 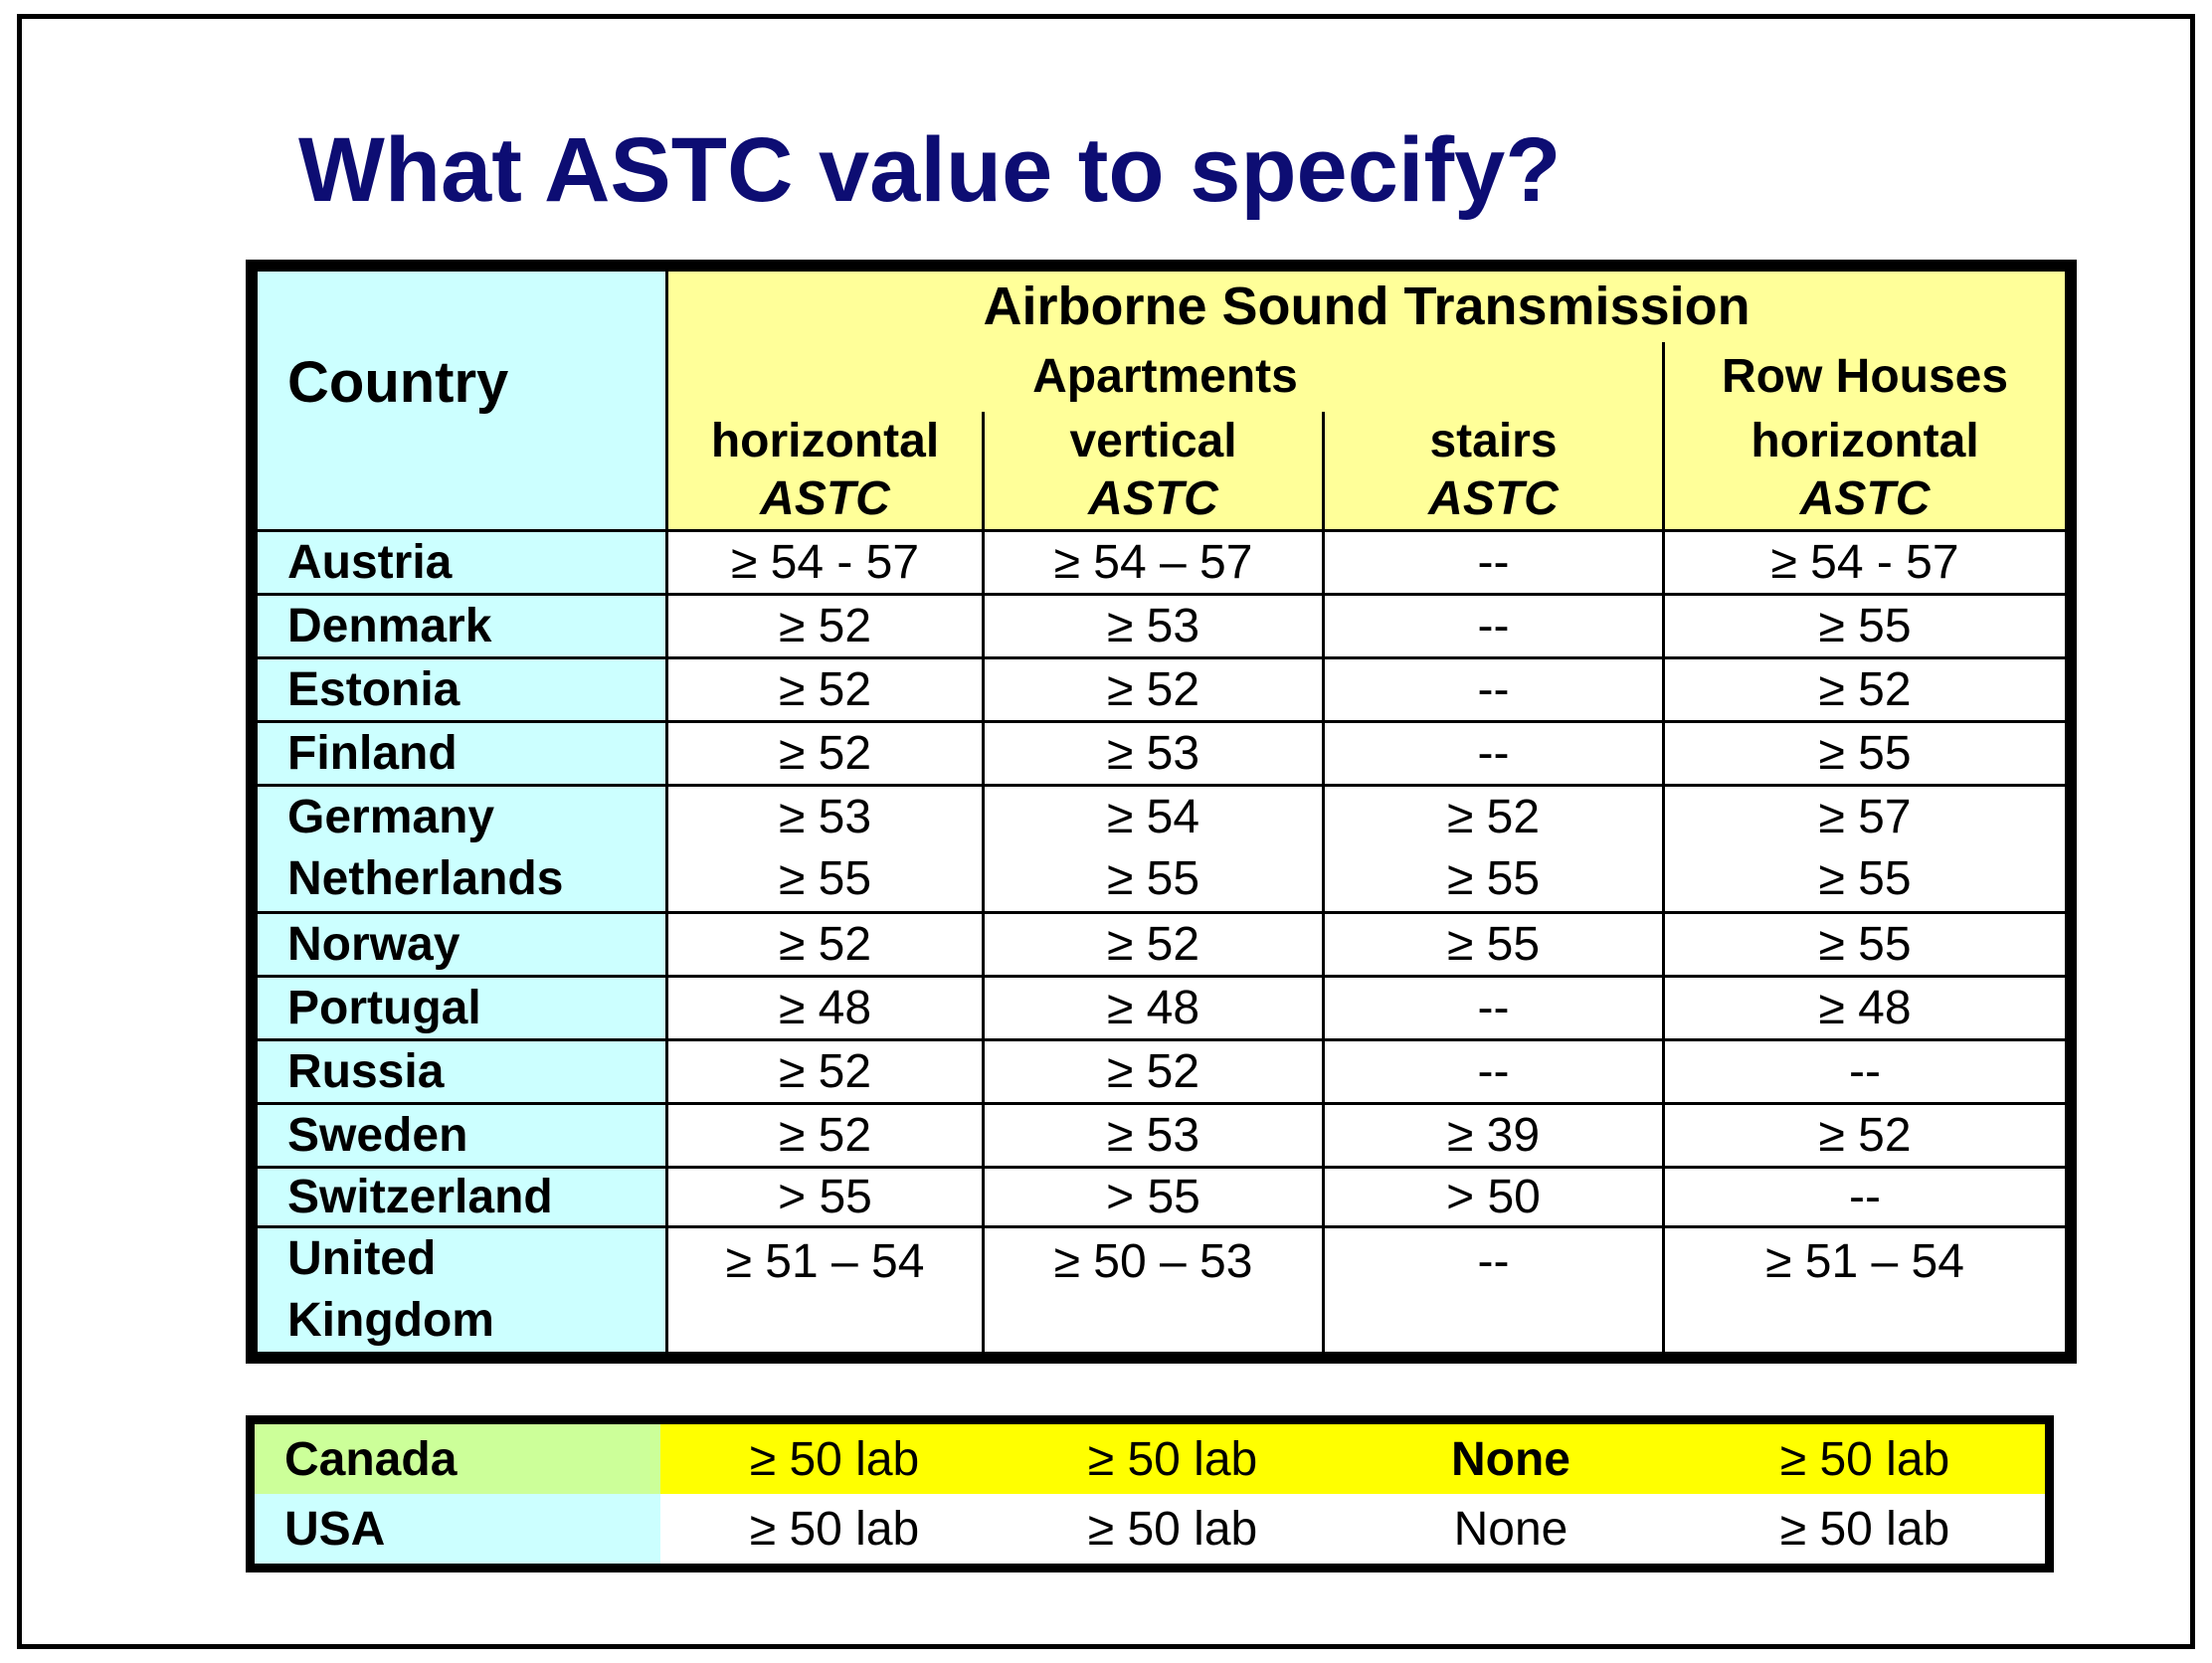 I want to click on table-row: Portugal ≥ 48 ≥ 48 -- ≥ 48, so click(x=1162, y=1007).